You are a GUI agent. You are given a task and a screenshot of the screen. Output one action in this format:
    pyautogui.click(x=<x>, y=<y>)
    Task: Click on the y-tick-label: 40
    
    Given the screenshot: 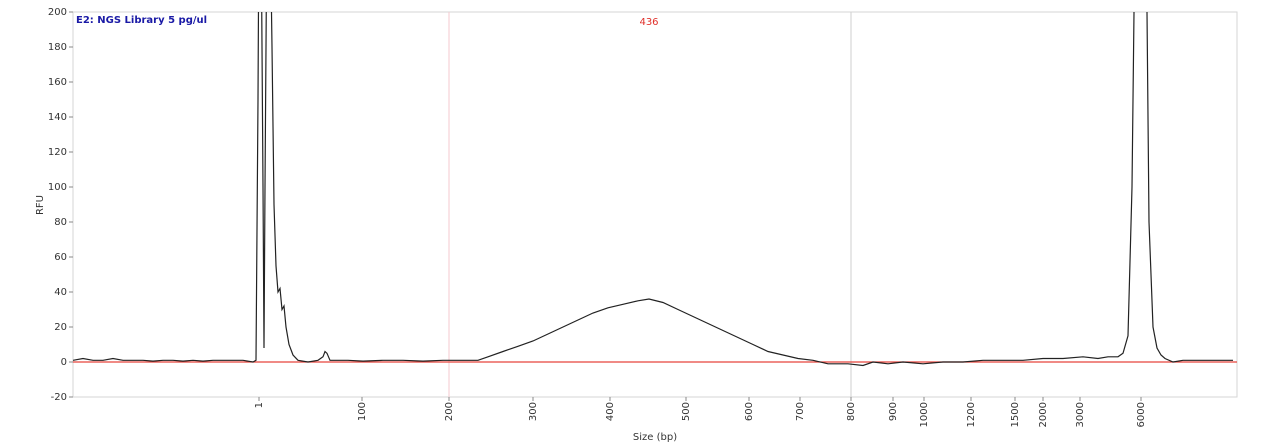 What is the action you would take?
    pyautogui.click(x=60, y=292)
    